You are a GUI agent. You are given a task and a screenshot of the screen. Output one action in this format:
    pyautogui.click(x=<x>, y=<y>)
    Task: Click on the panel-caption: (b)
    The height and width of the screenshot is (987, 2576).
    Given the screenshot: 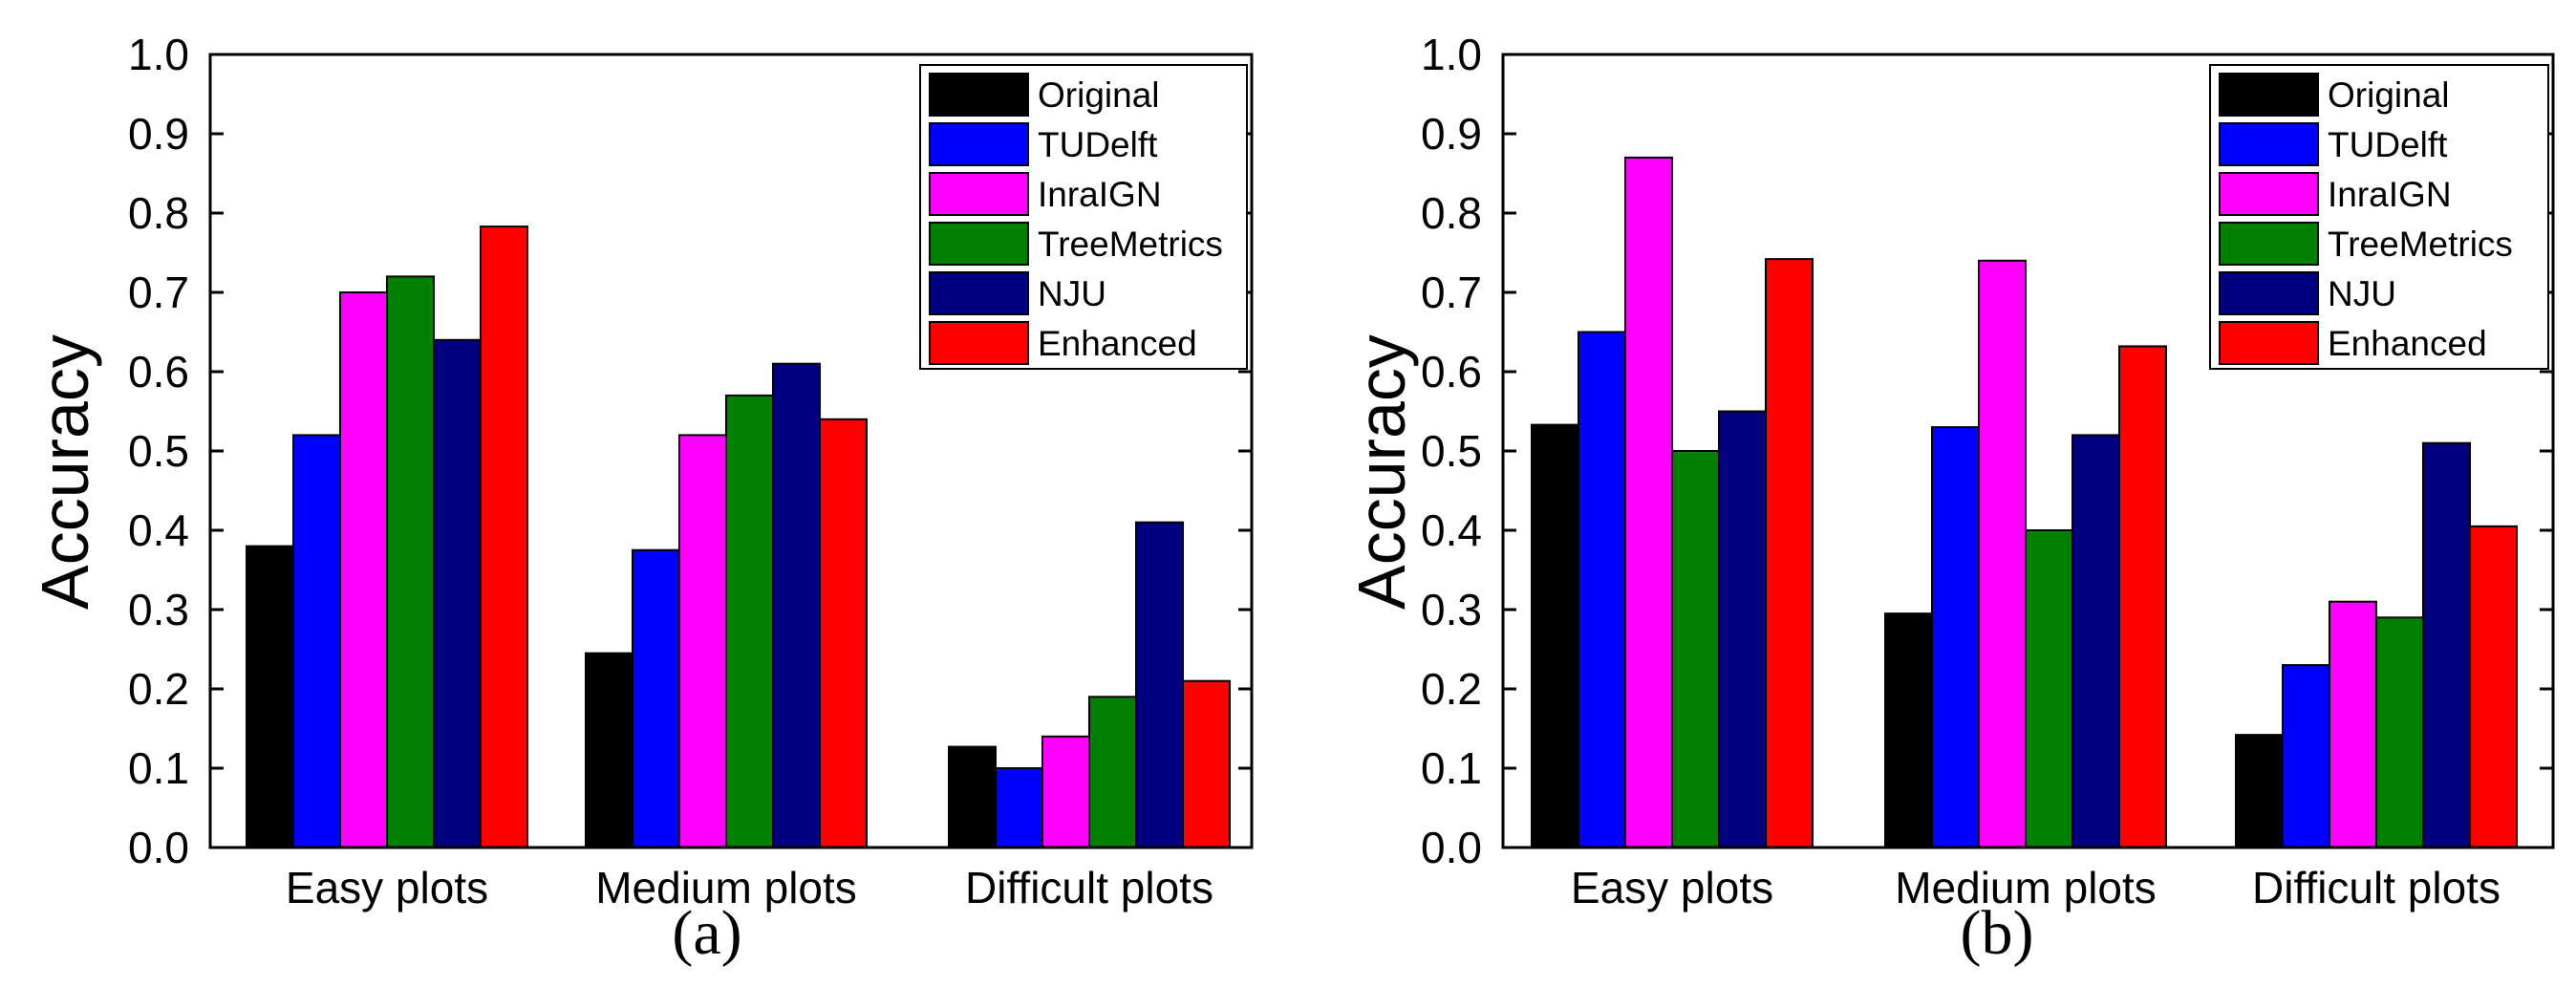 What is the action you would take?
    pyautogui.click(x=1997, y=933)
    